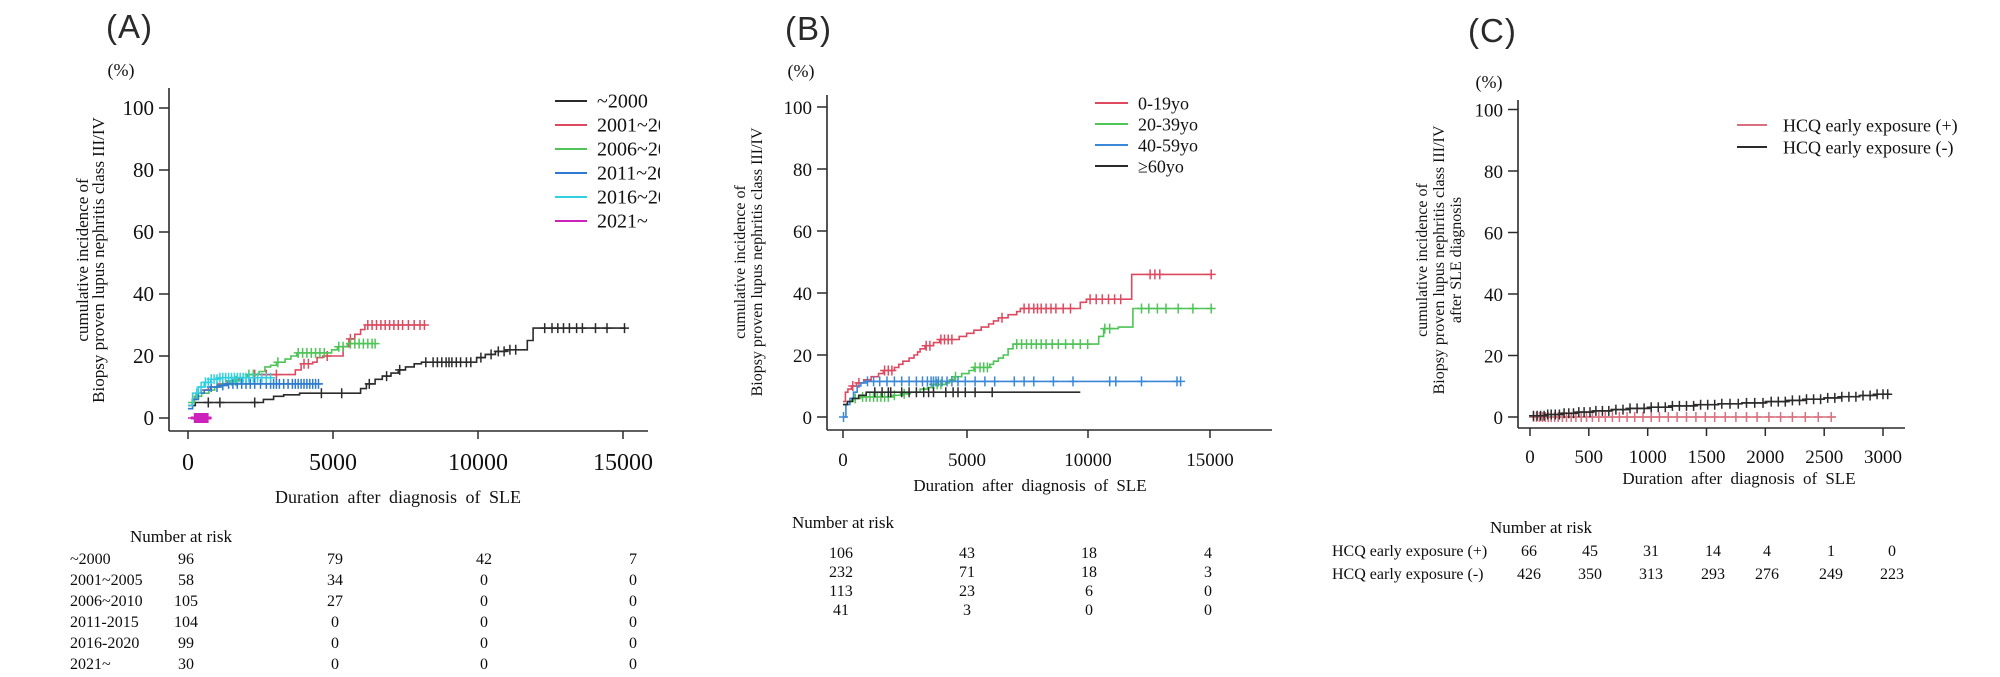 This screenshot has width=2000, height=677. I want to click on panel-c-label: (C), so click(1492, 30).